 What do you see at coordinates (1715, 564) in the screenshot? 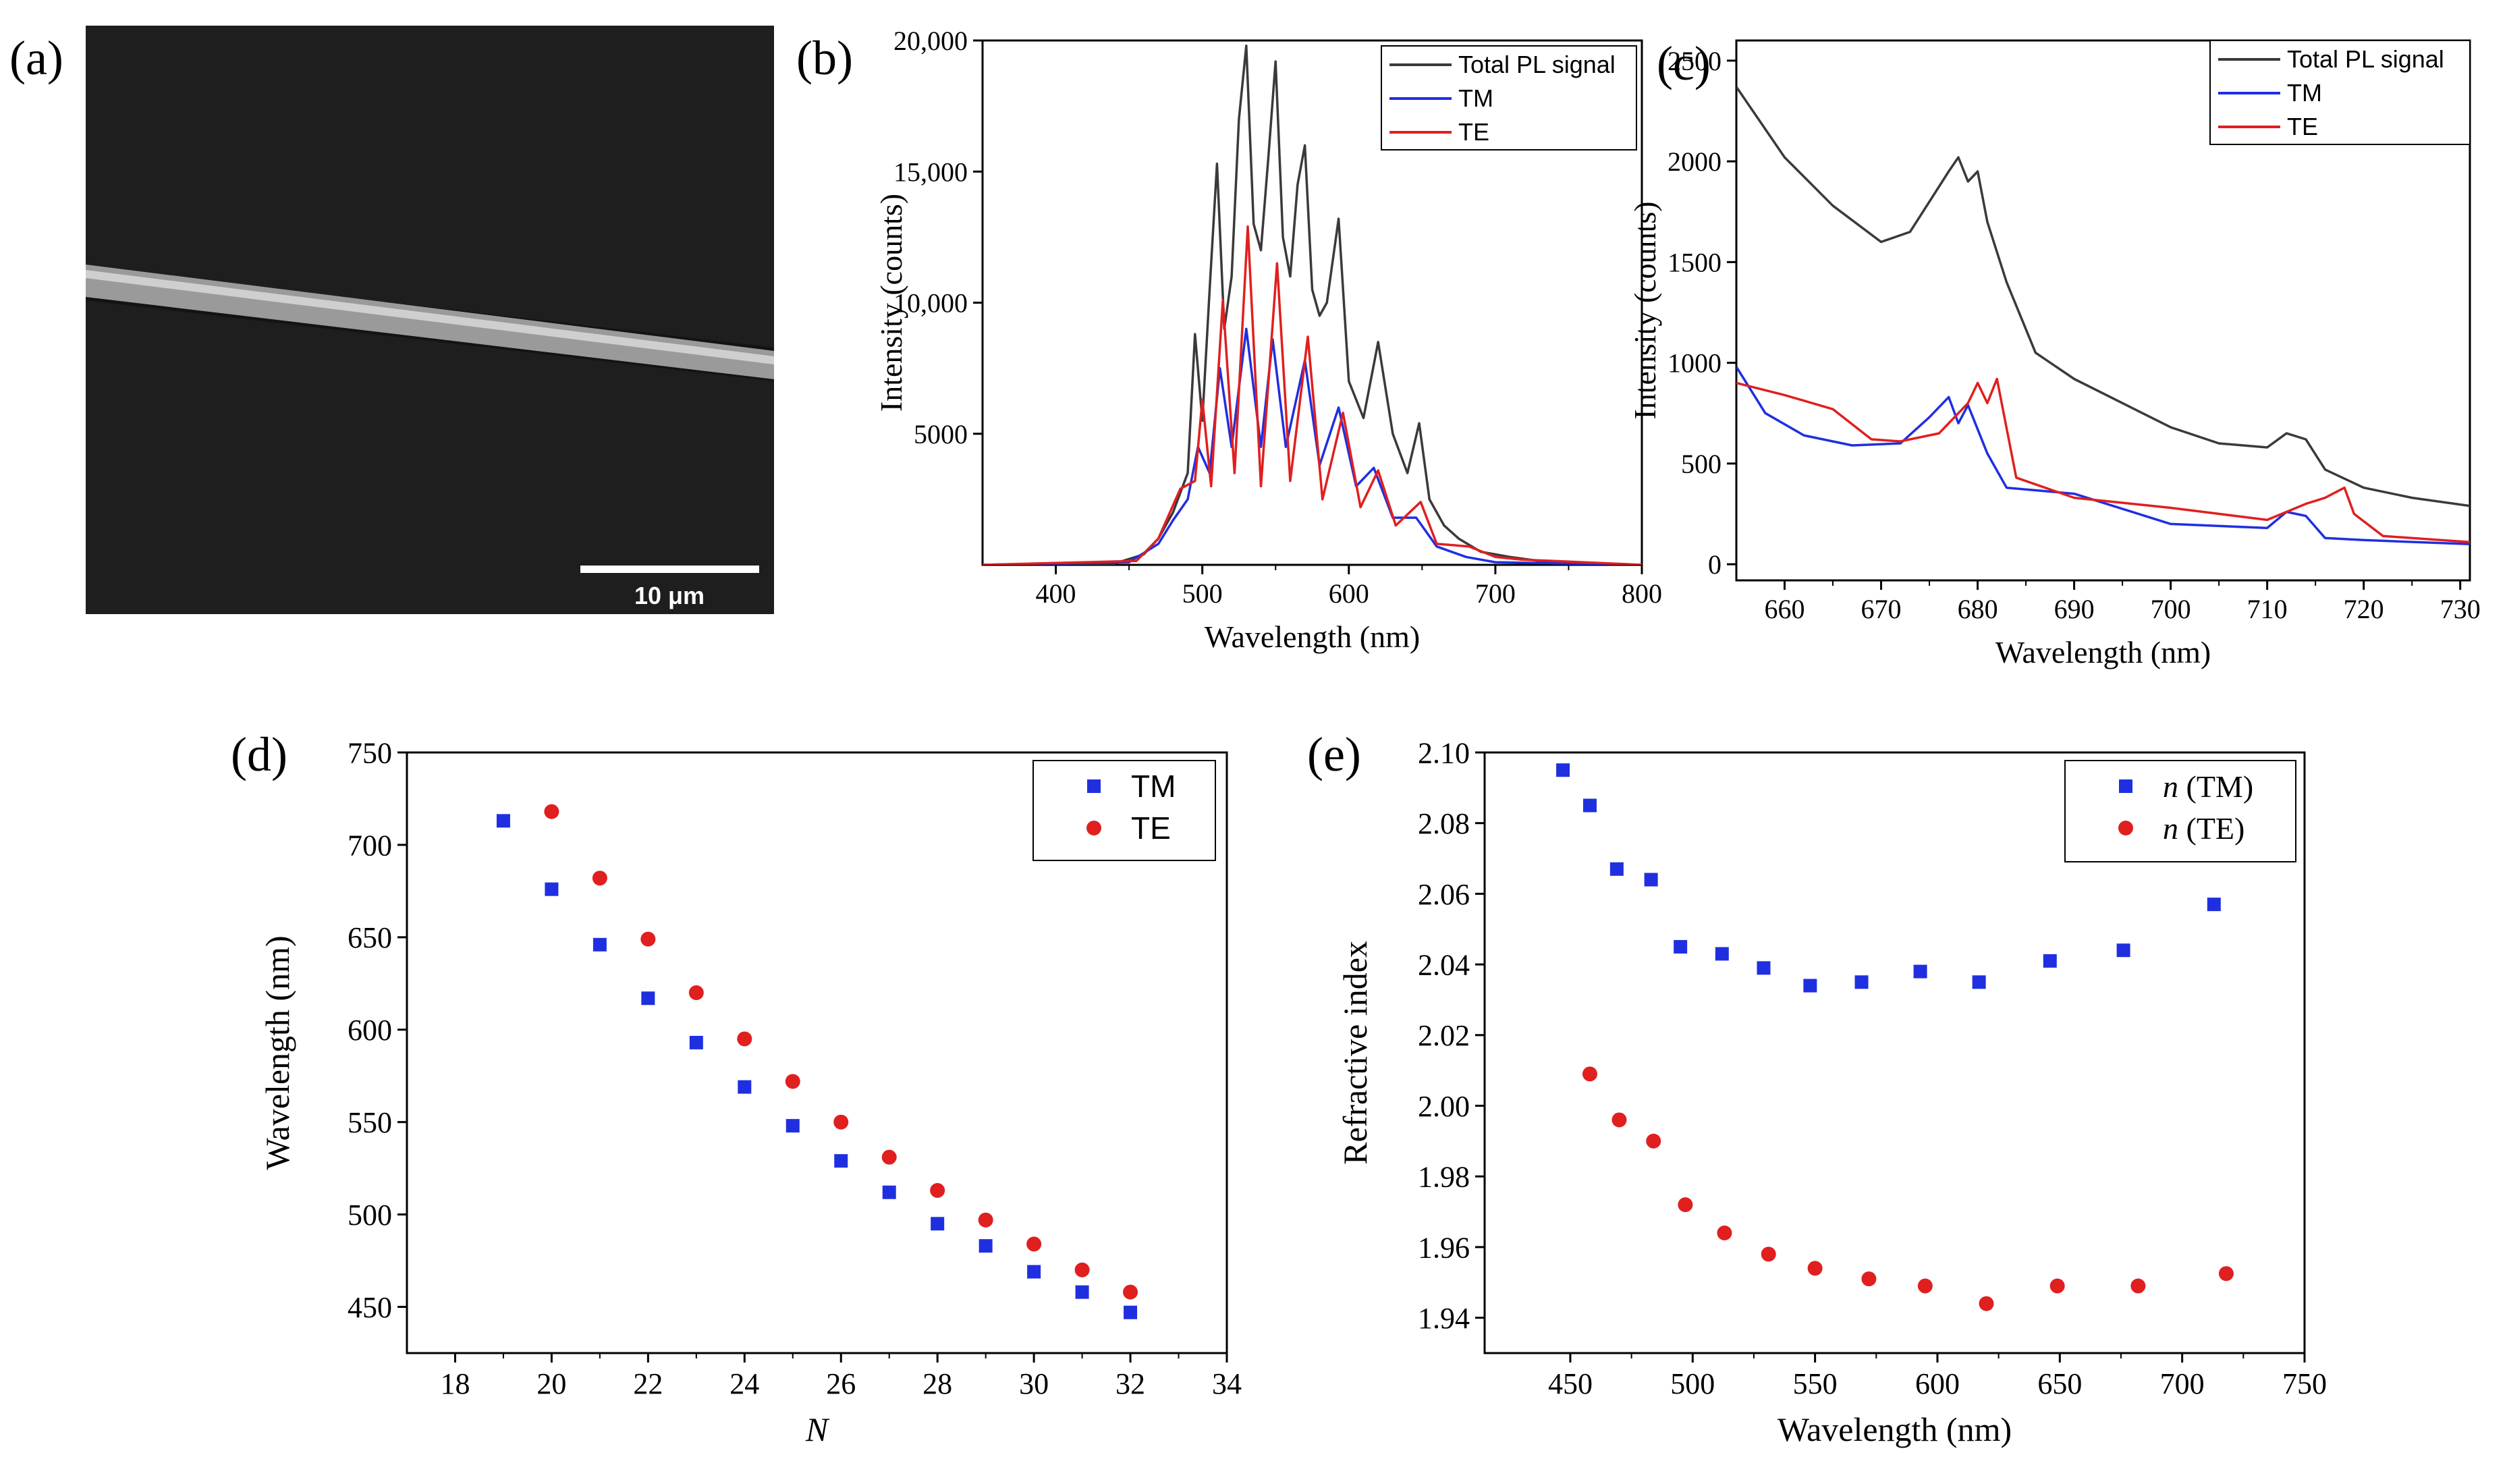
I see `y-tick-label: 0` at bounding box center [1715, 564].